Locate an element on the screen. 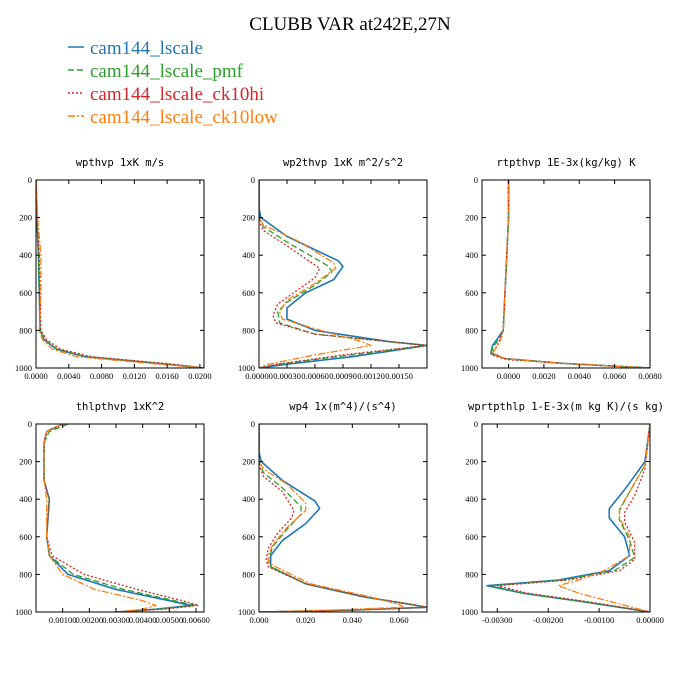 The image size is (700, 700). x-tick-label: 0.00200 is located at coordinates (90, 620).